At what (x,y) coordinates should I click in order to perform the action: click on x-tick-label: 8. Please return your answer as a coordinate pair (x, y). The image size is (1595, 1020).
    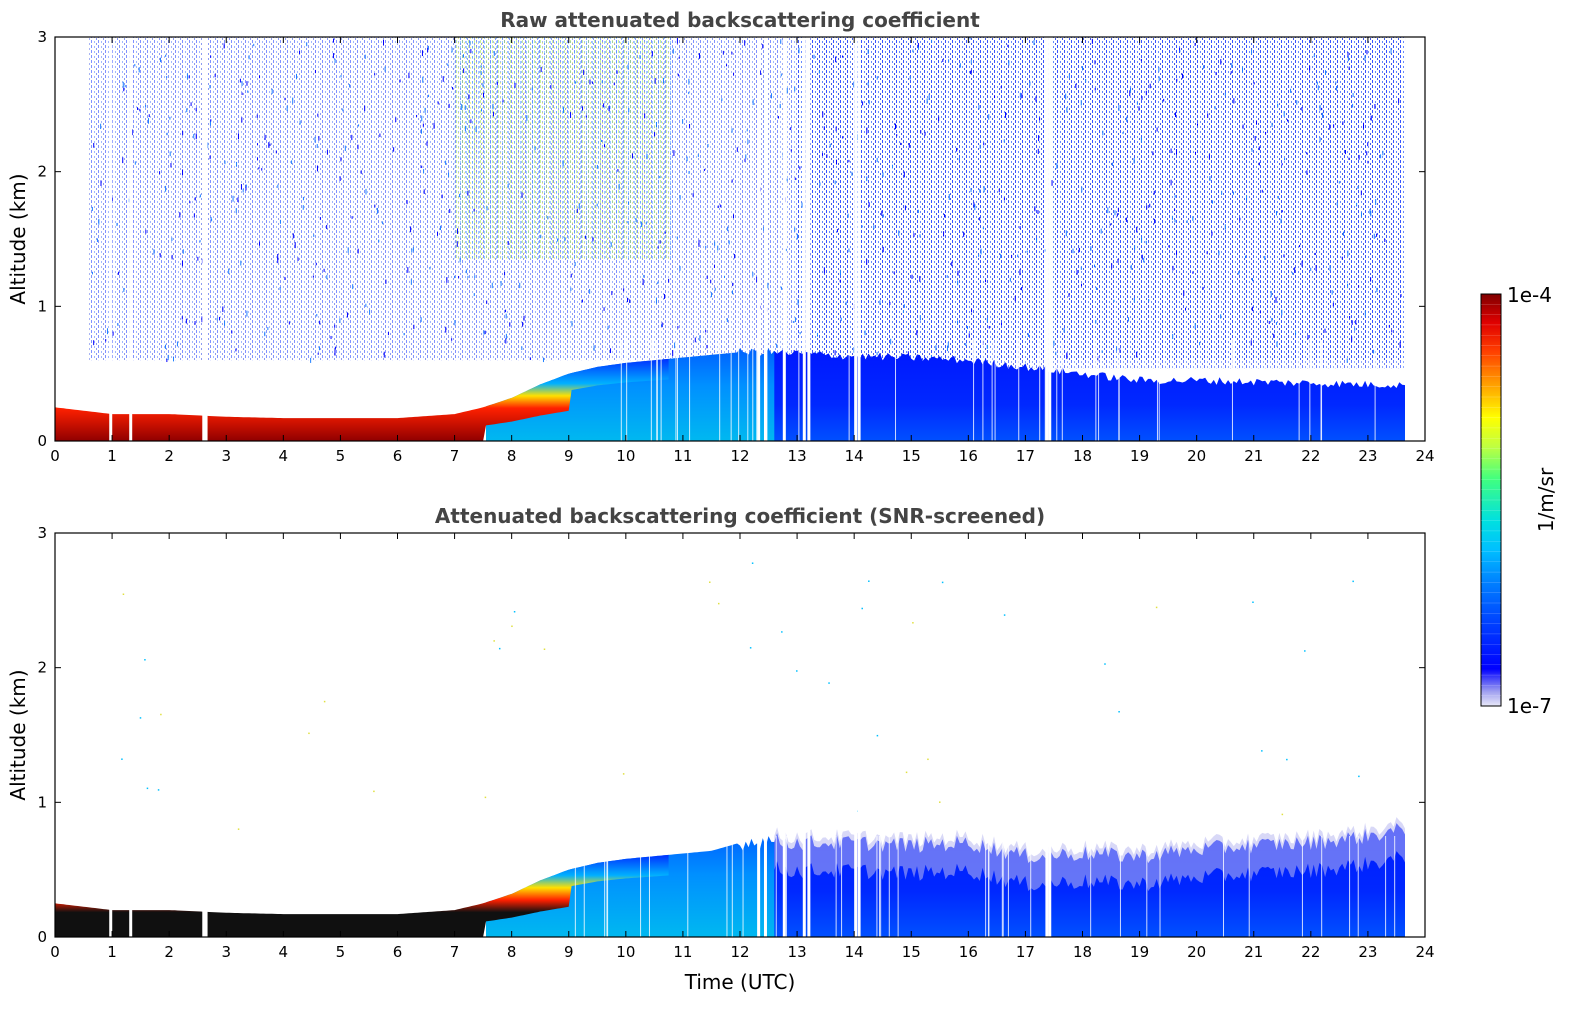
    Looking at the image, I should click on (512, 456).